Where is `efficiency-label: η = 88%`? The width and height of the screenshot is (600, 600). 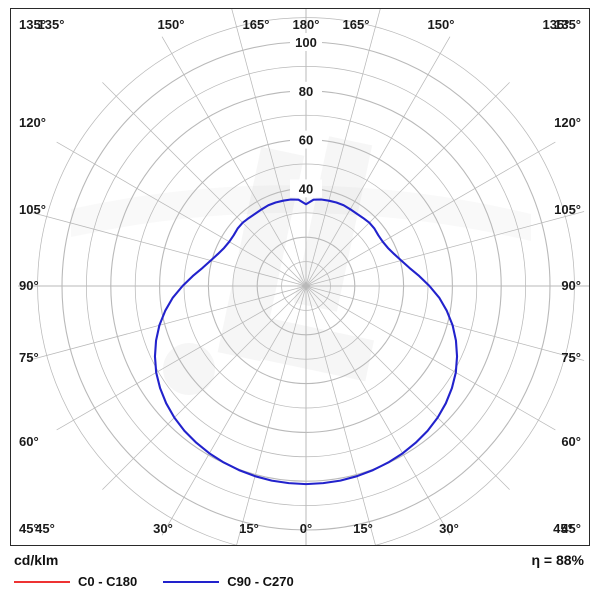 efficiency-label: η = 88% is located at coordinates (557, 560).